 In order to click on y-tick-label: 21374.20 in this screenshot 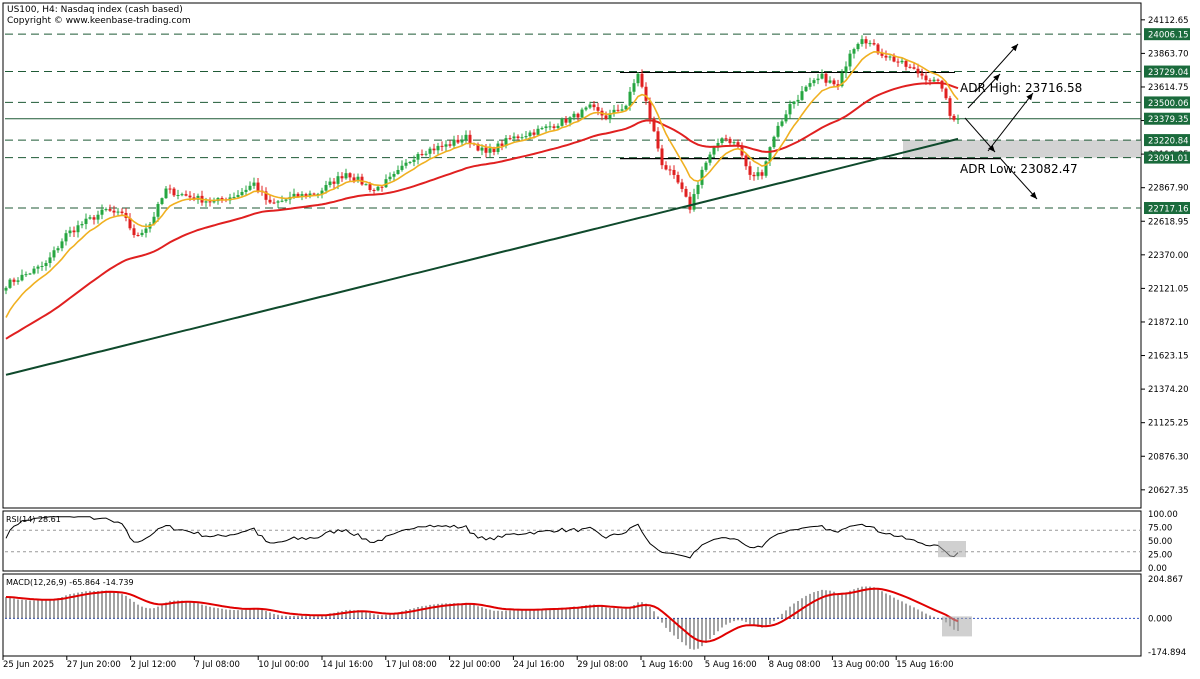, I will do `click(1168, 390)`.